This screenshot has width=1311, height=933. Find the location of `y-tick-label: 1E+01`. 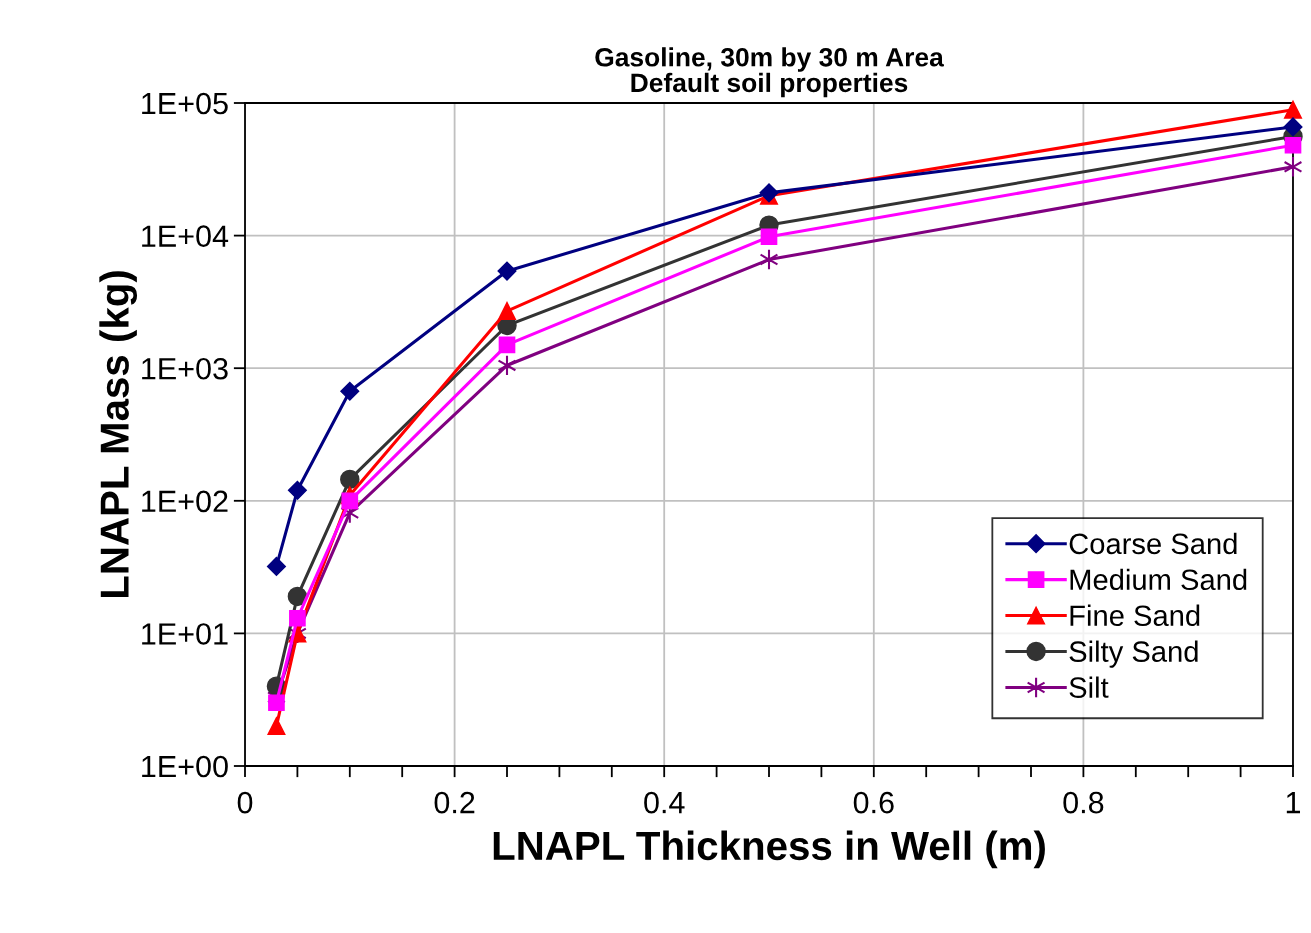

y-tick-label: 1E+01 is located at coordinates (185, 634).